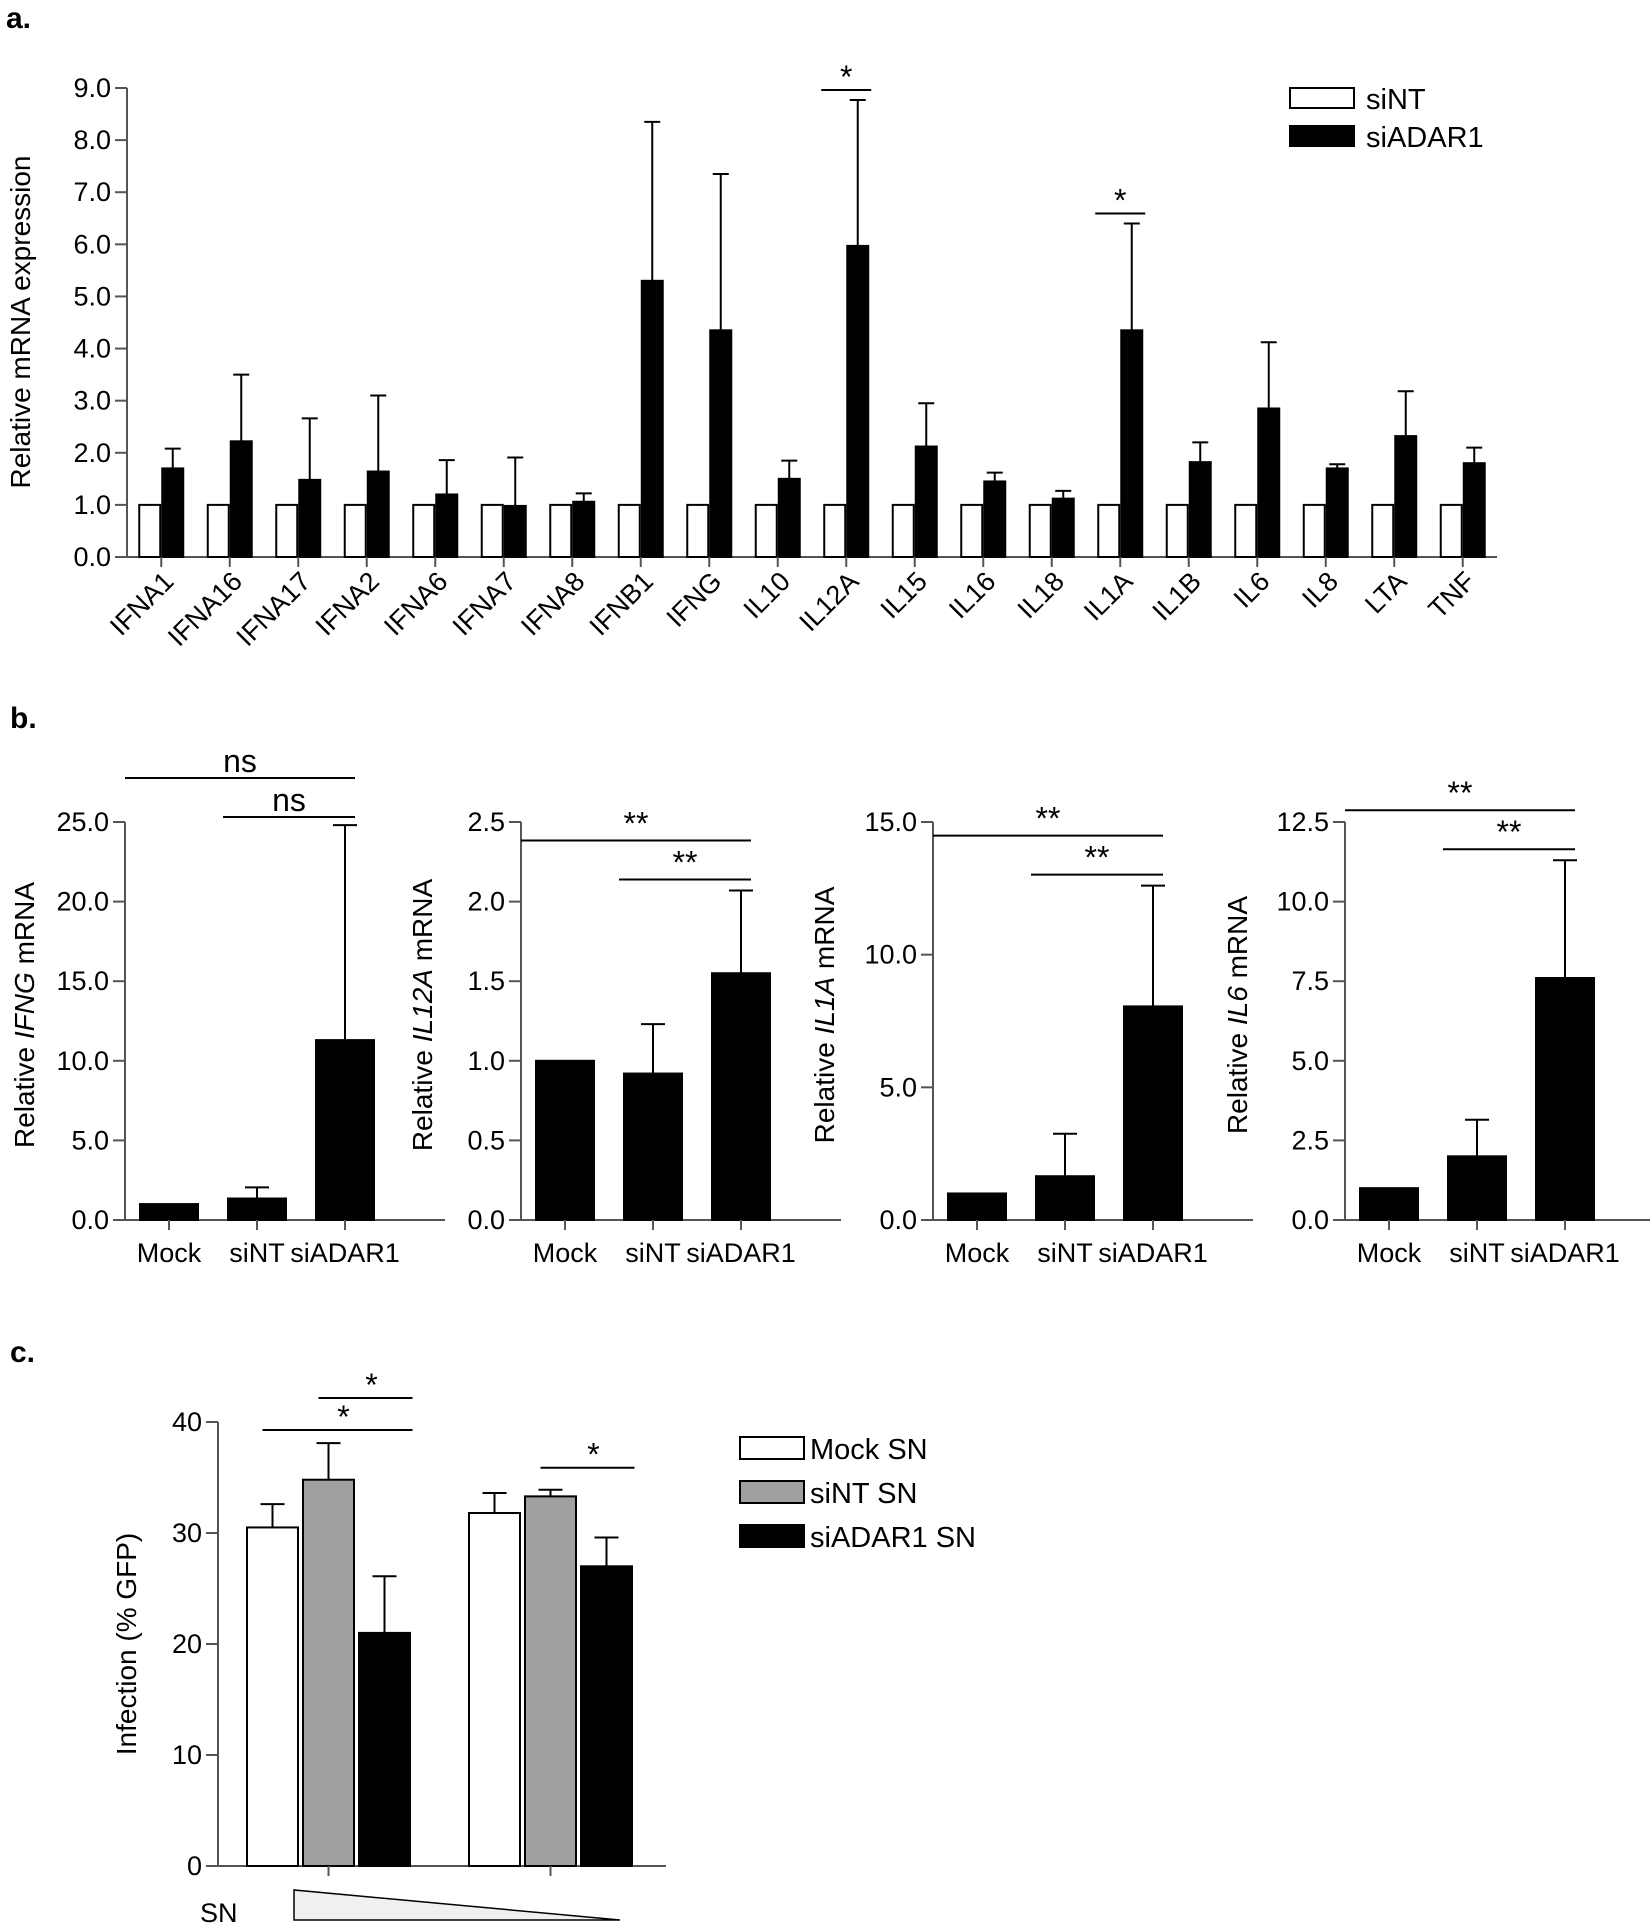 The width and height of the screenshot is (1650, 1930). What do you see at coordinates (486, 1140) in the screenshot?
I see `y-tick-label: 0.5` at bounding box center [486, 1140].